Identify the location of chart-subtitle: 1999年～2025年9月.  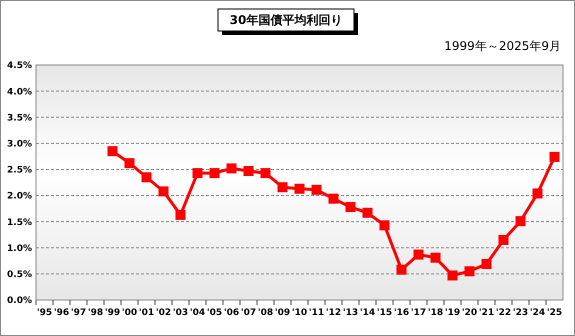
(502, 46).